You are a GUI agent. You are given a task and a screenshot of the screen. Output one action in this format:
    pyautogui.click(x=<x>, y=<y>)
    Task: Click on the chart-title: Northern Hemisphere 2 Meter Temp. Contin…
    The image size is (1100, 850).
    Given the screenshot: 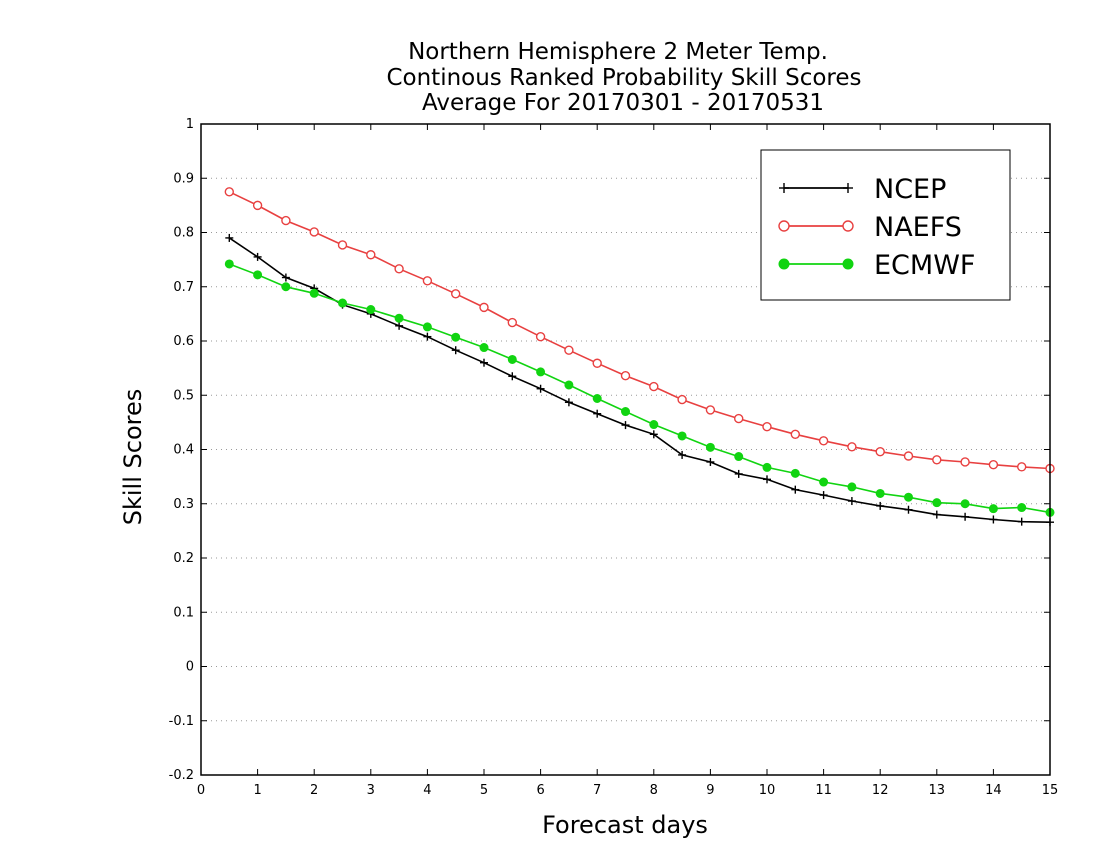 What is the action you would take?
    pyautogui.click(x=623, y=77)
    